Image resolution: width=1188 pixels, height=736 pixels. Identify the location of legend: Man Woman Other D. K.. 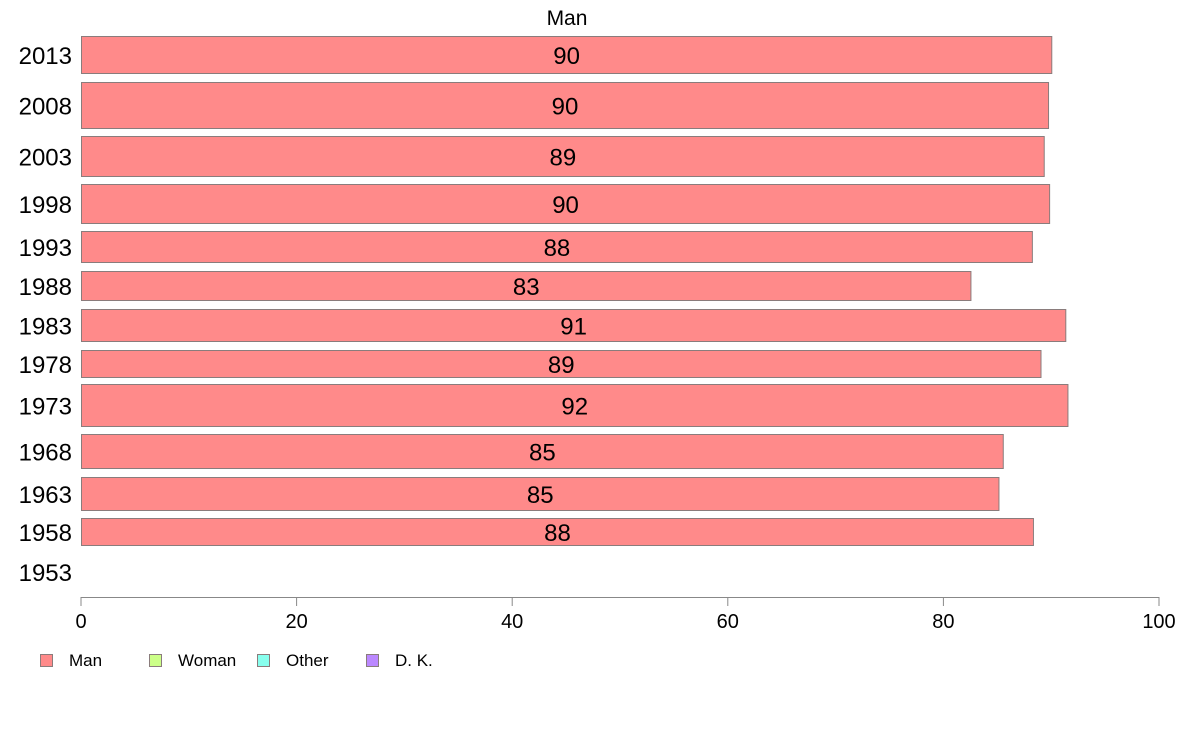
(236, 660).